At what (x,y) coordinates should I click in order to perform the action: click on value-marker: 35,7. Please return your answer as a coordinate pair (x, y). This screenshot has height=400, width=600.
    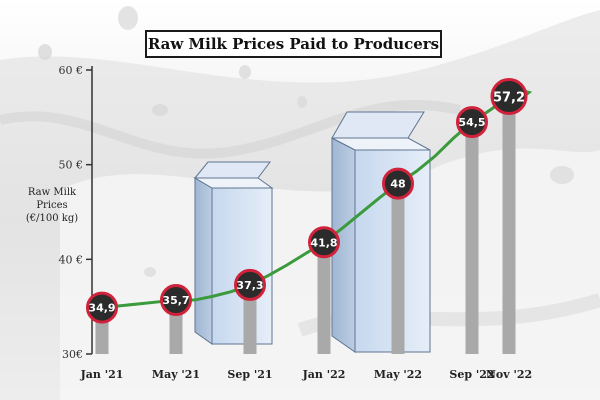
    Looking at the image, I should click on (176, 300).